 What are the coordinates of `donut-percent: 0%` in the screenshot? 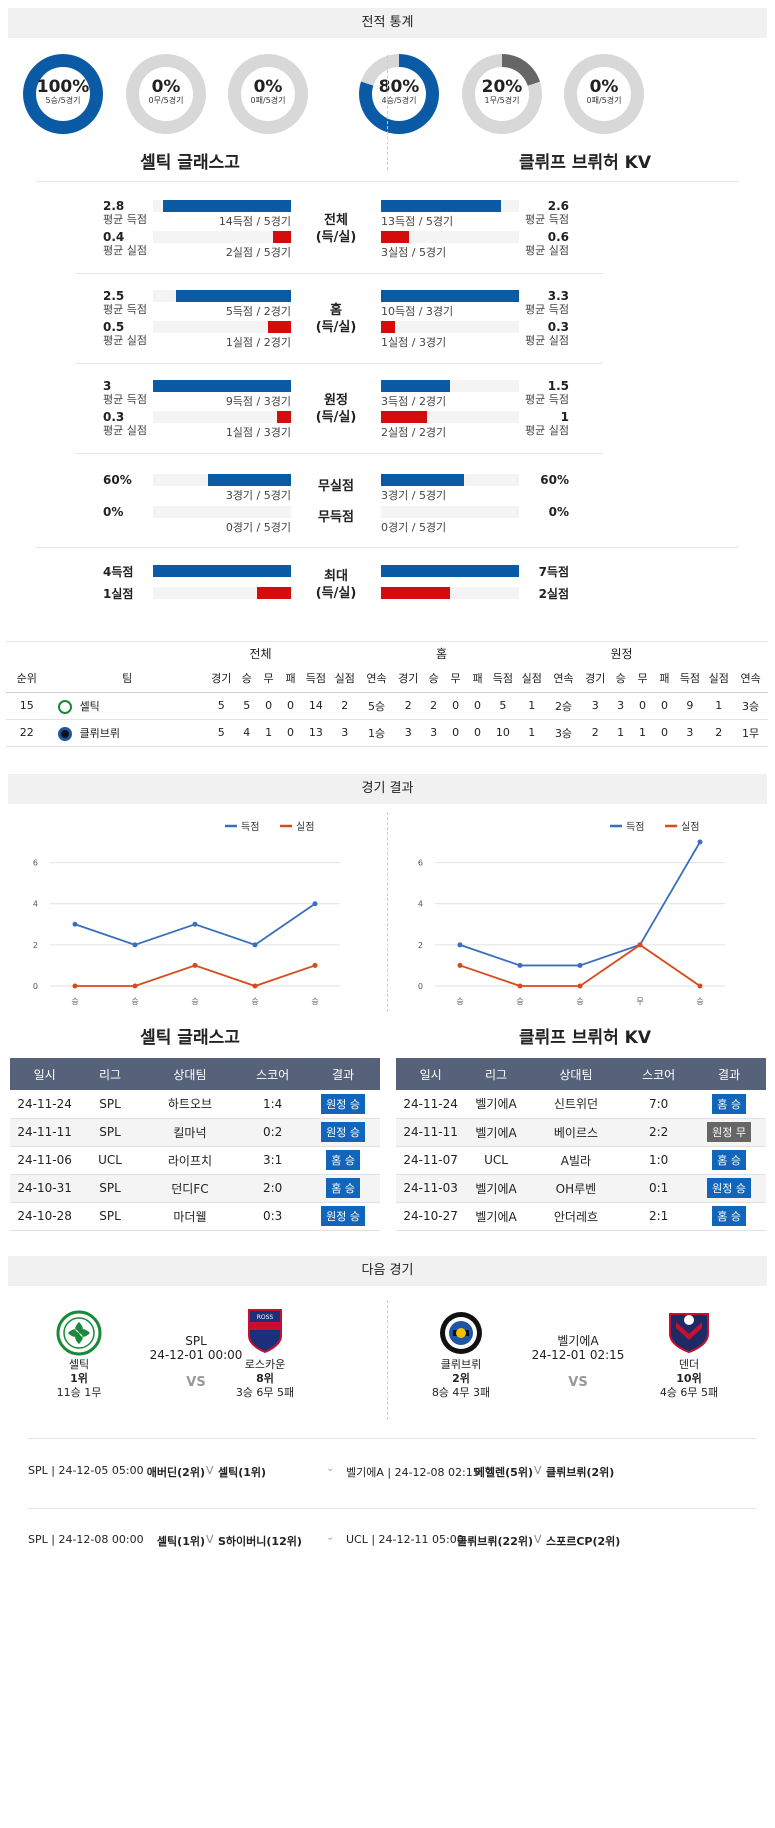 It's located at (268, 87).